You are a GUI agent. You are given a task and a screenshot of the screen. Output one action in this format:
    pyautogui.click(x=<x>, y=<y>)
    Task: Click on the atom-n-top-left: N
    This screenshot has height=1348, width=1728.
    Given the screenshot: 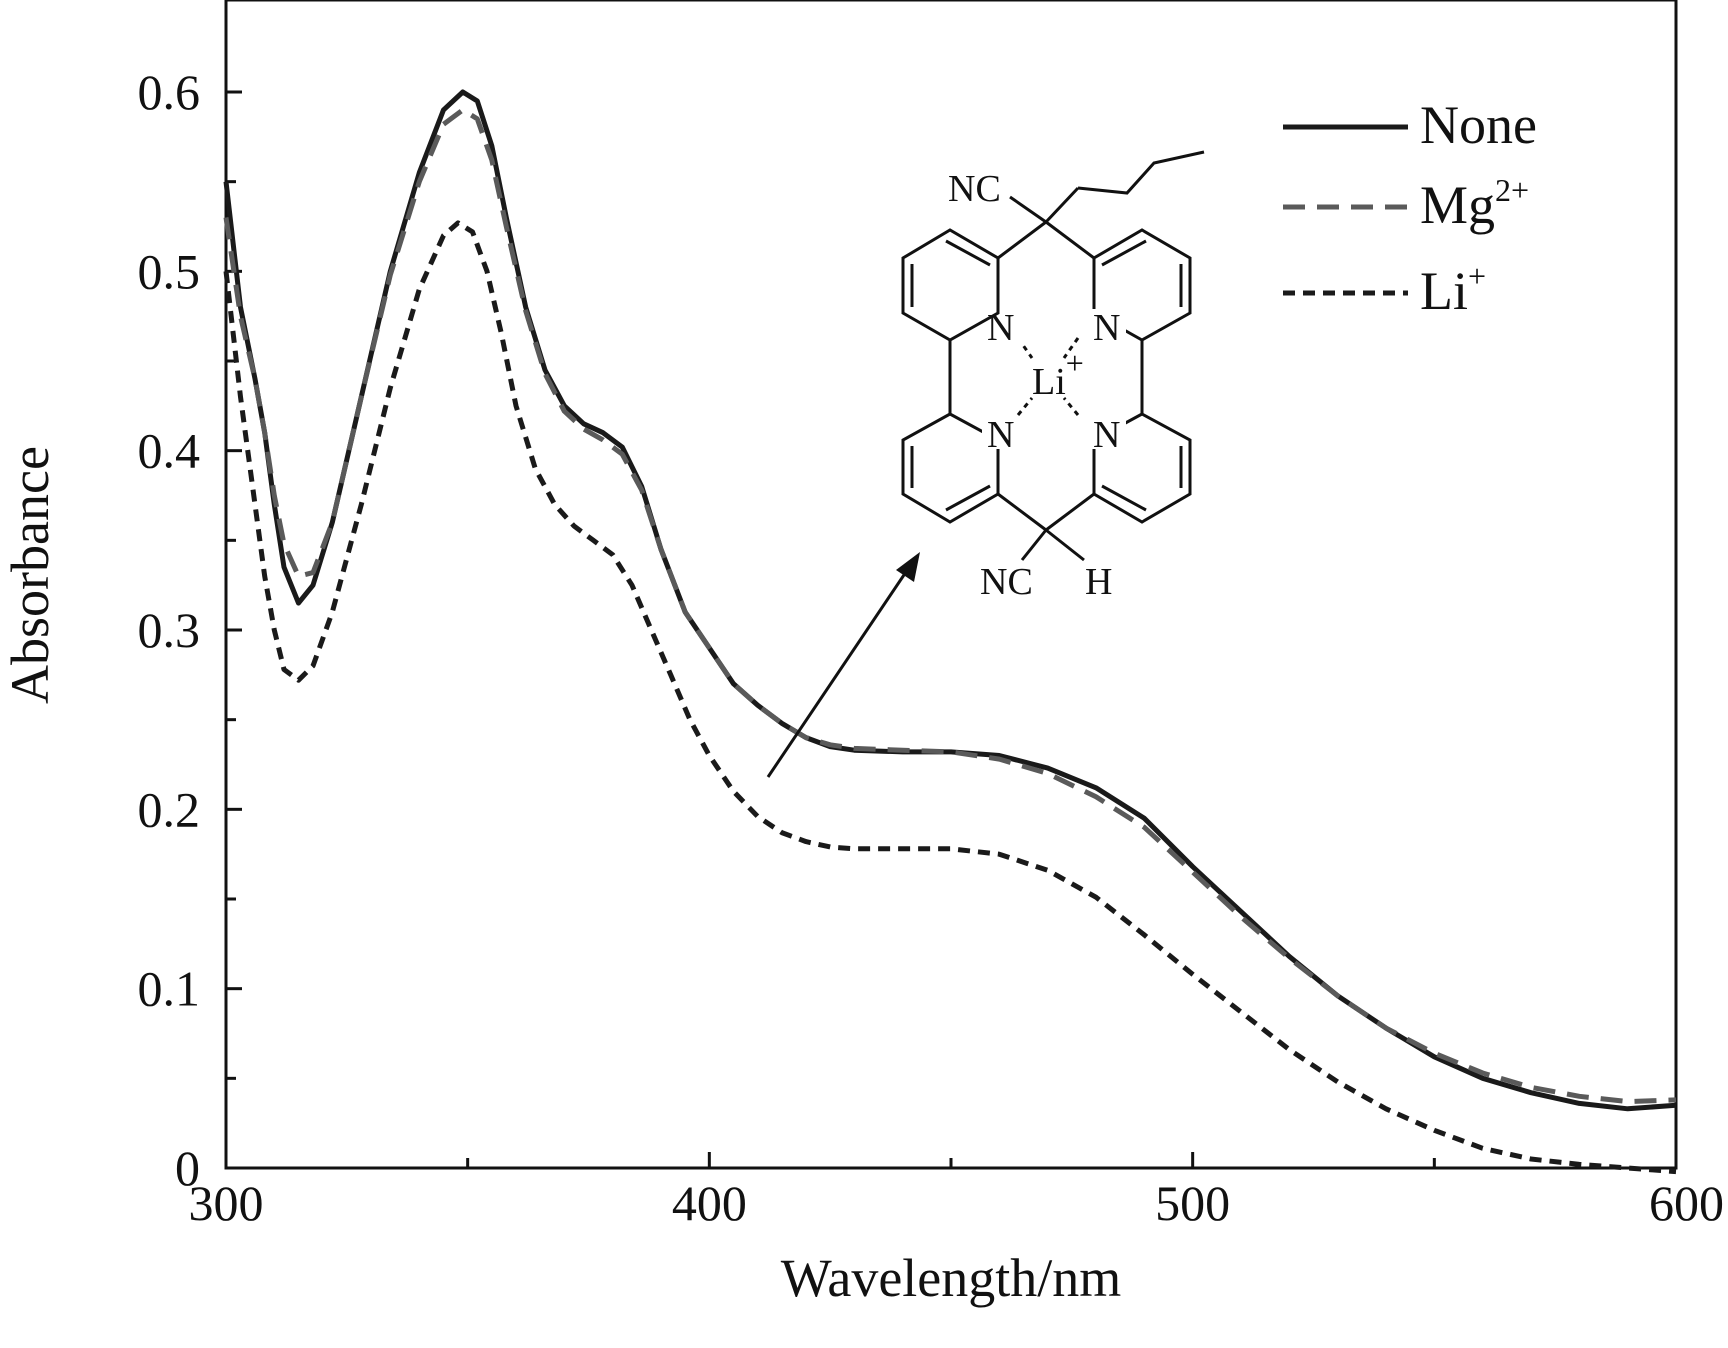 What is the action you would take?
    pyautogui.click(x=1000, y=328)
    